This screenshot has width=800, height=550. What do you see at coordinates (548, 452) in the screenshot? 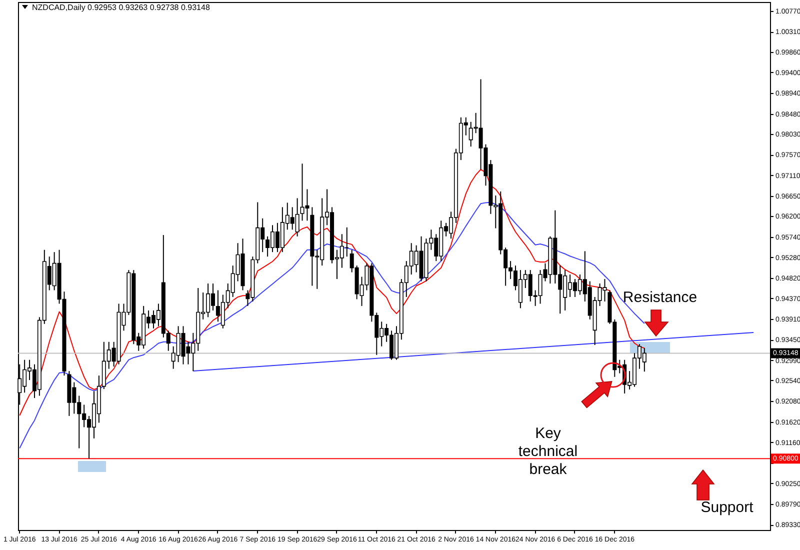
I see `annotation: Key technical break` at bounding box center [548, 452].